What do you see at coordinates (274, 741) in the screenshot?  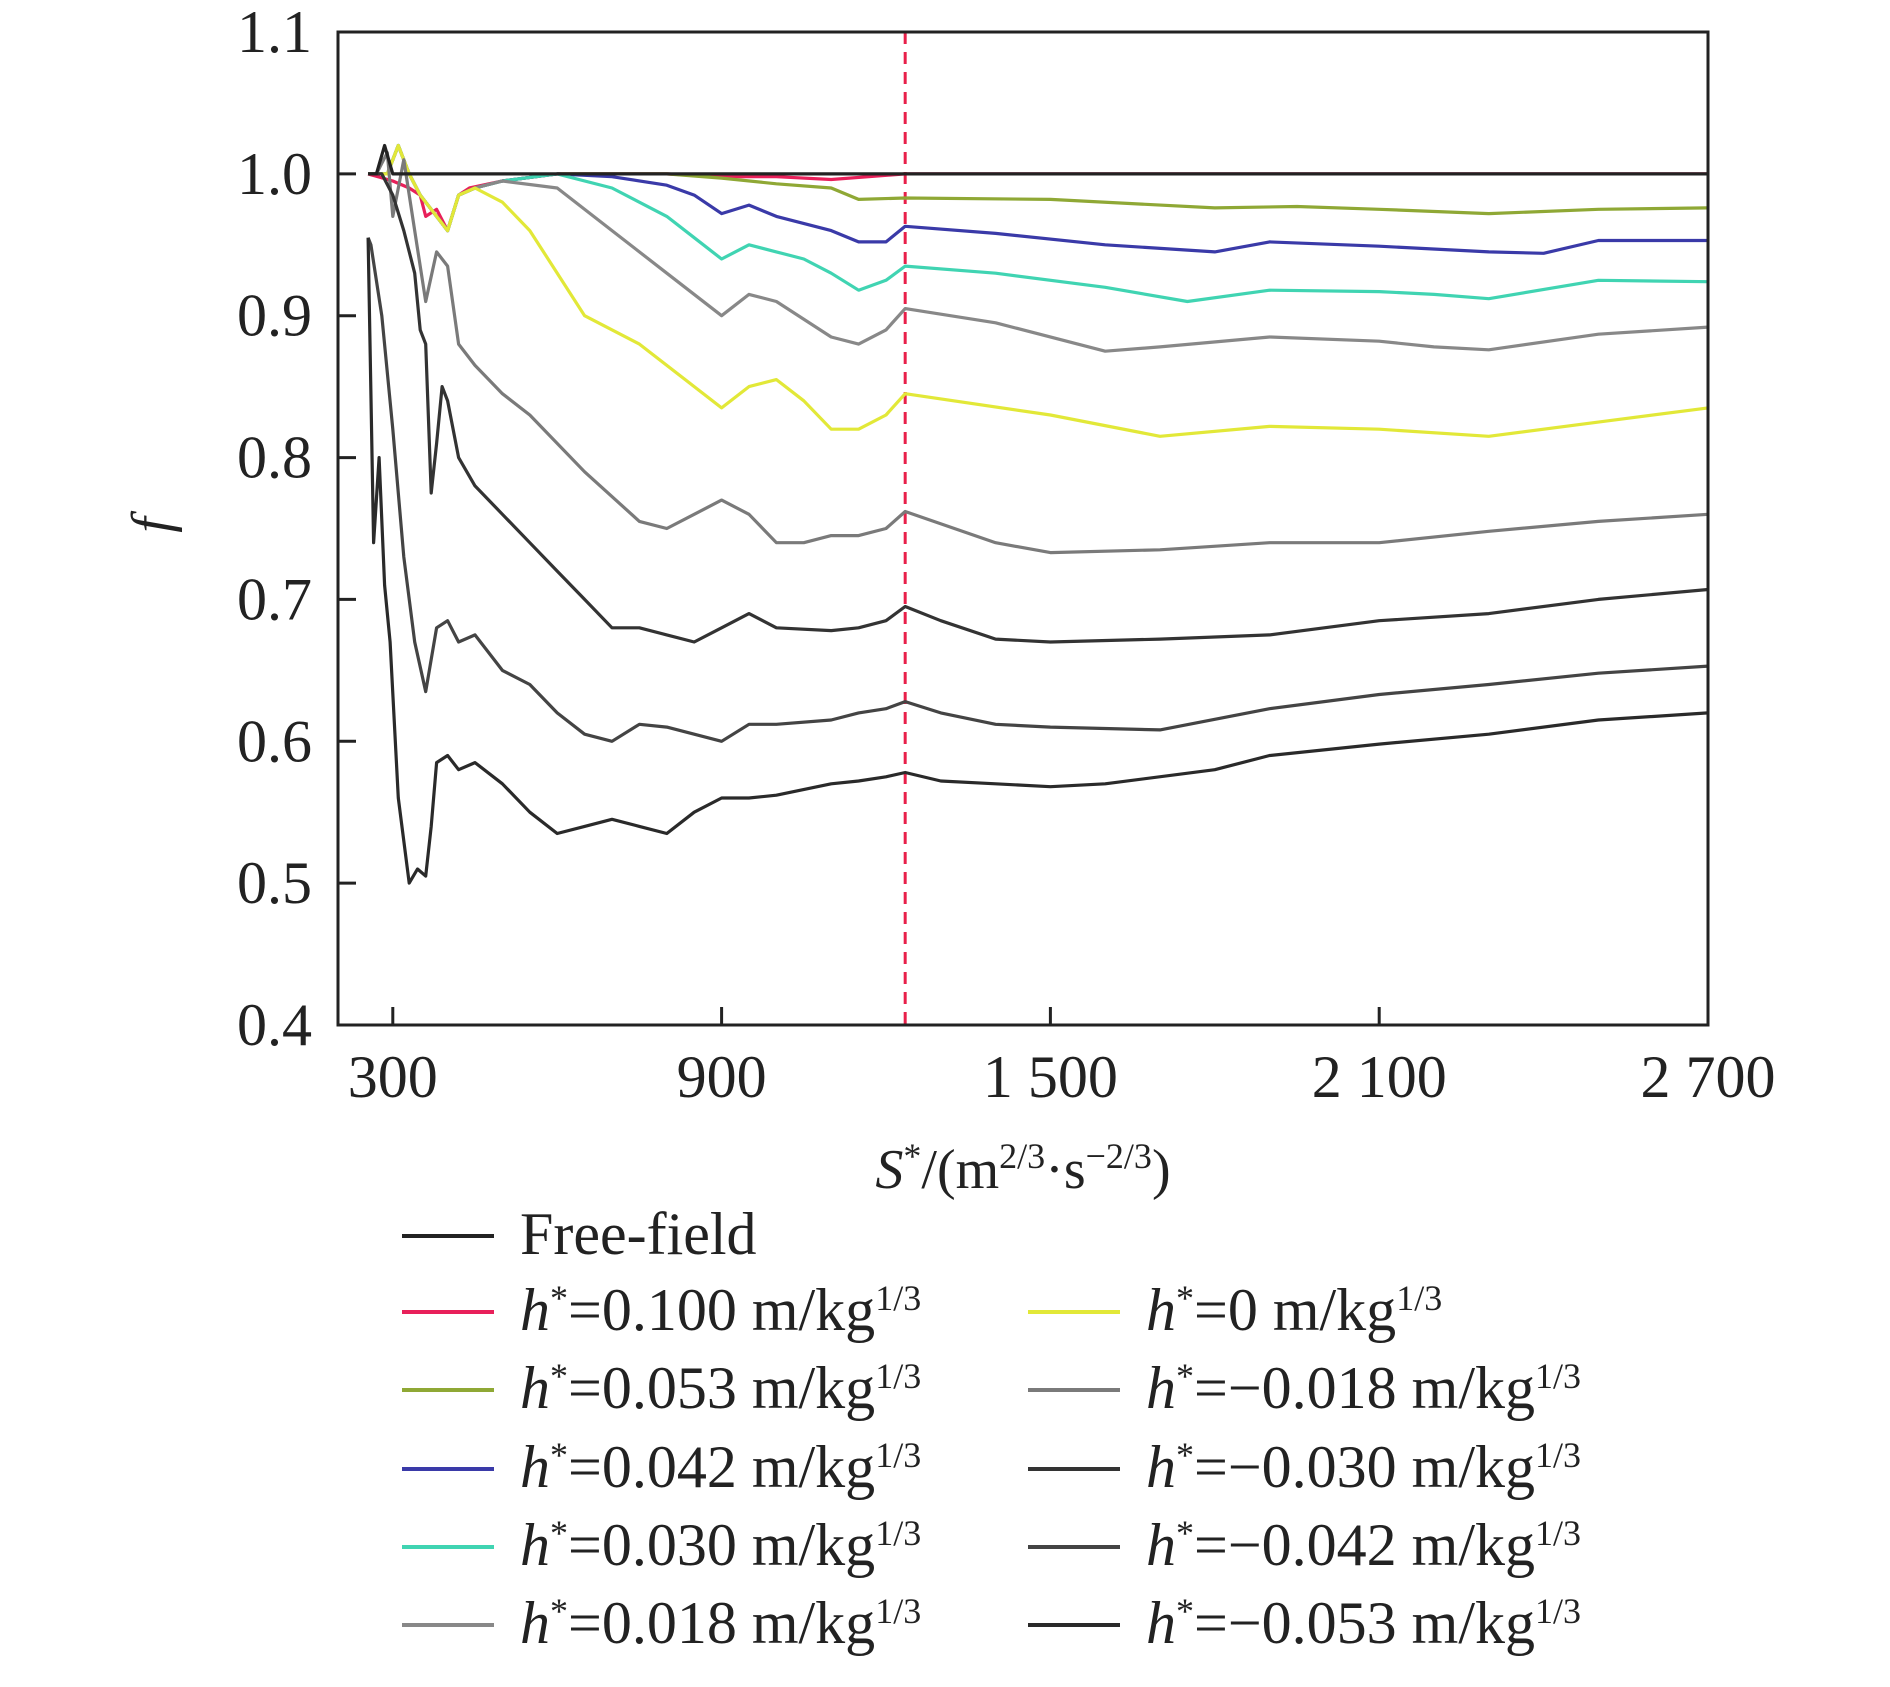 I see `y-tick-label: 0.6` at bounding box center [274, 741].